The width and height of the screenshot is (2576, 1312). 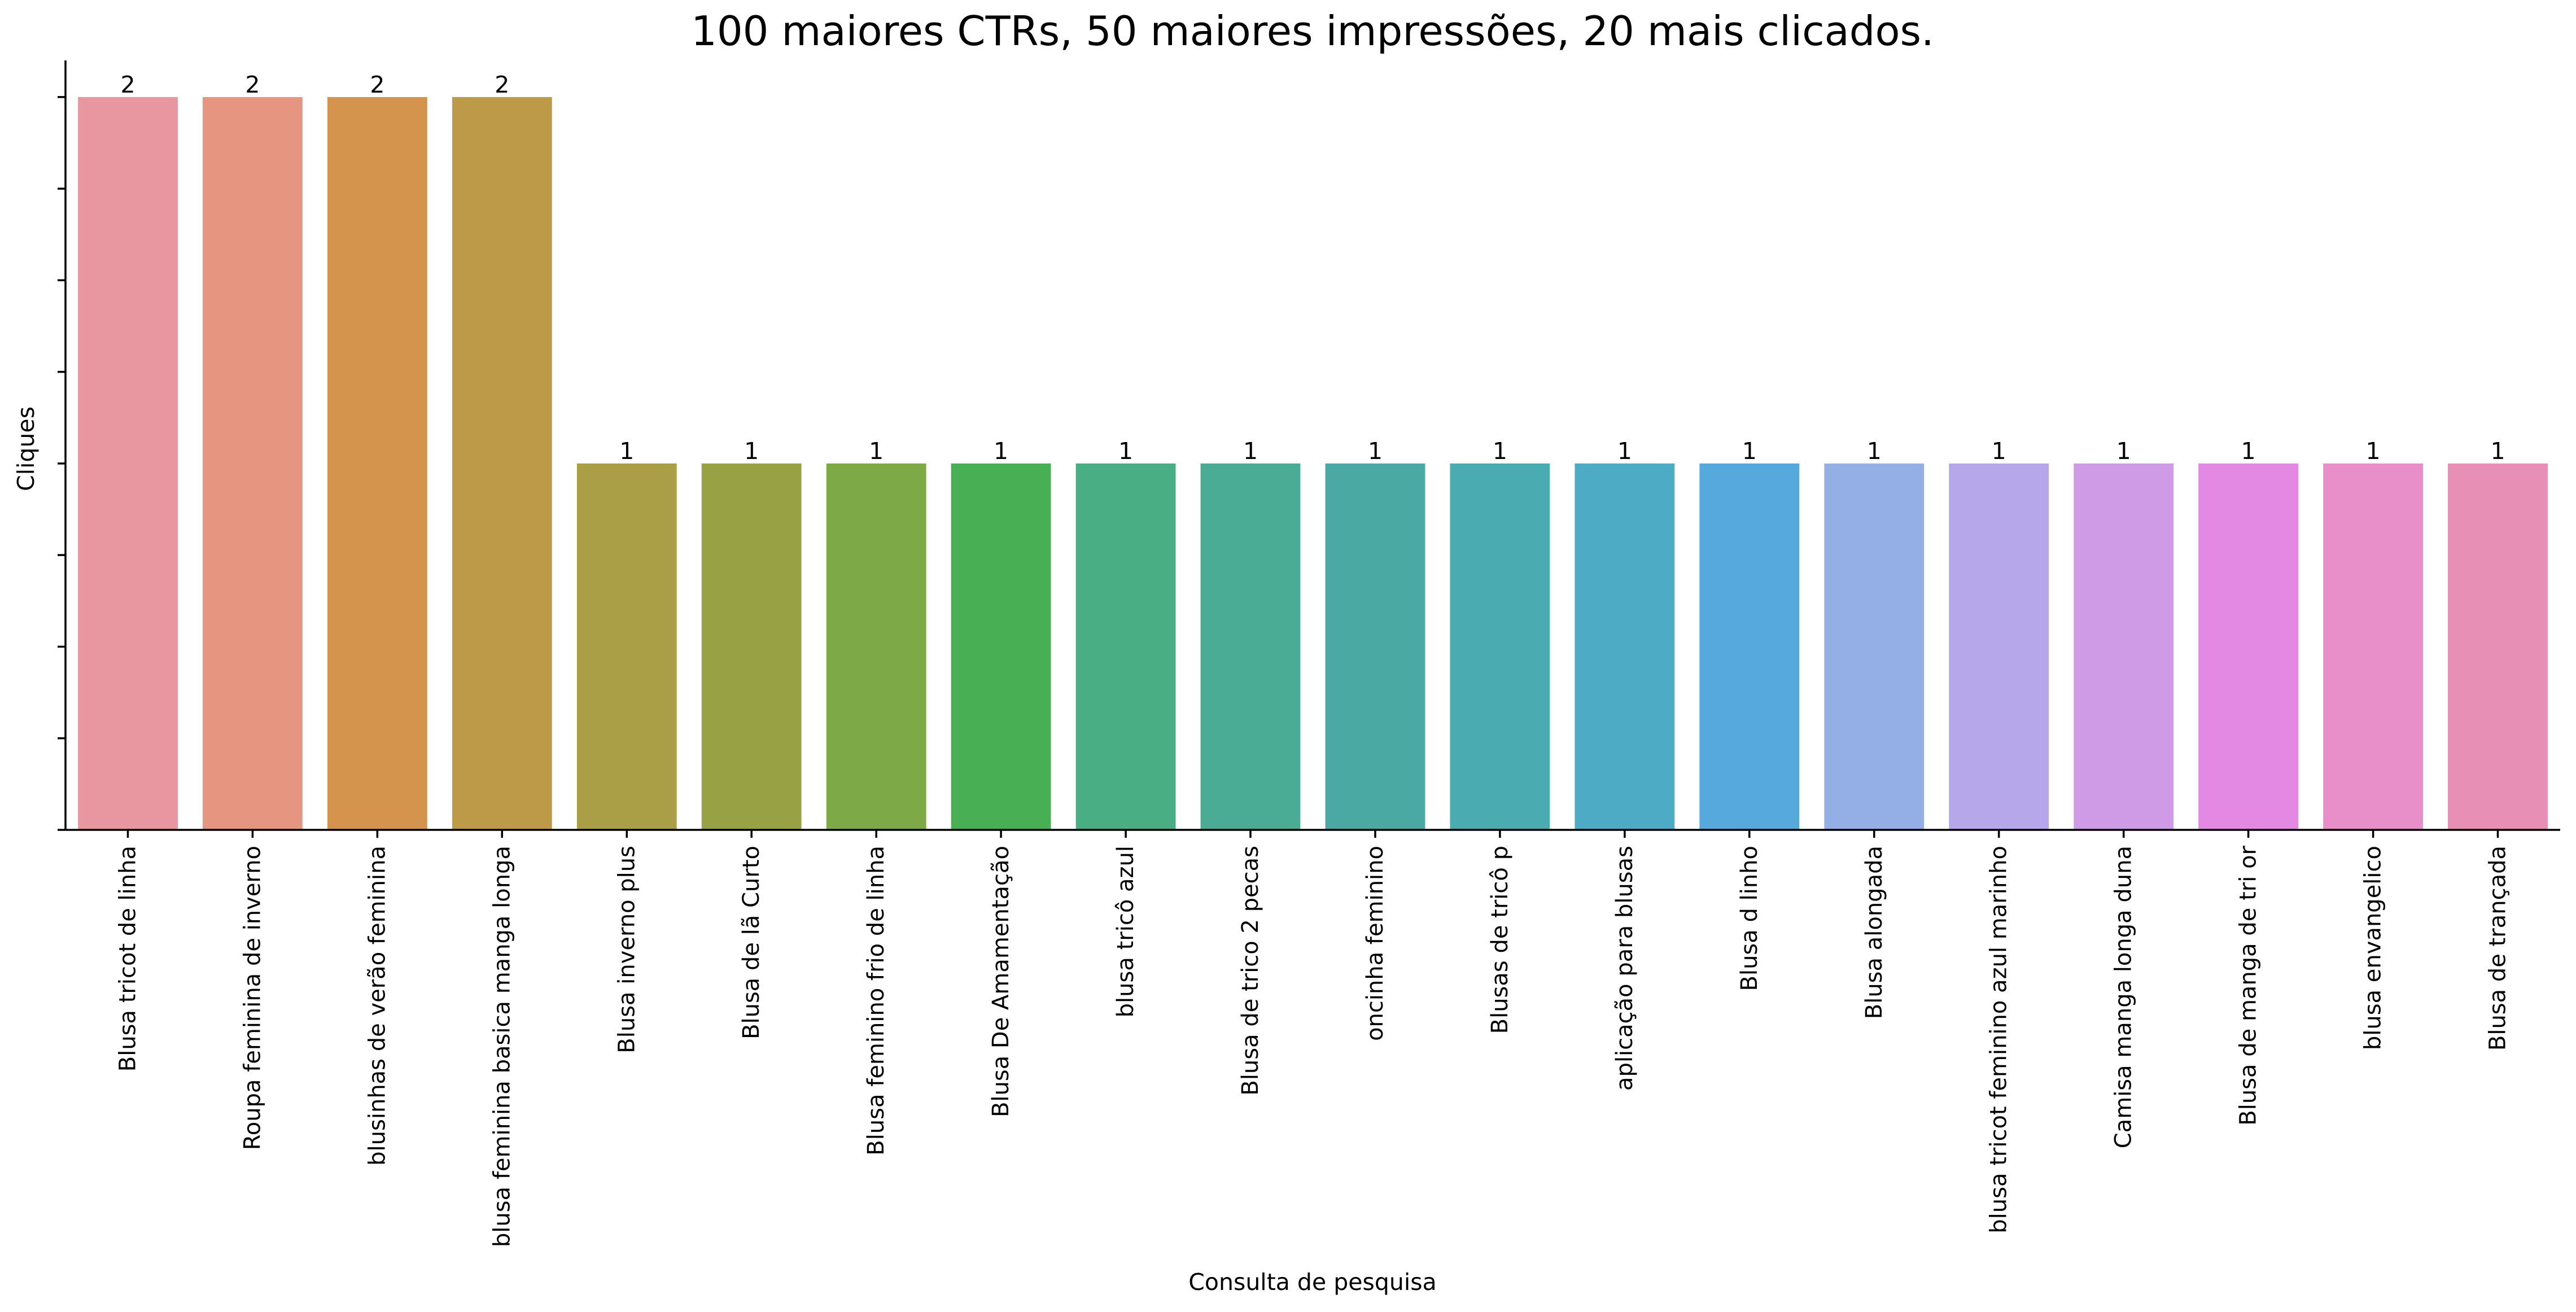 What do you see at coordinates (26, 448) in the screenshot?
I see `y-axis-label: Cliques` at bounding box center [26, 448].